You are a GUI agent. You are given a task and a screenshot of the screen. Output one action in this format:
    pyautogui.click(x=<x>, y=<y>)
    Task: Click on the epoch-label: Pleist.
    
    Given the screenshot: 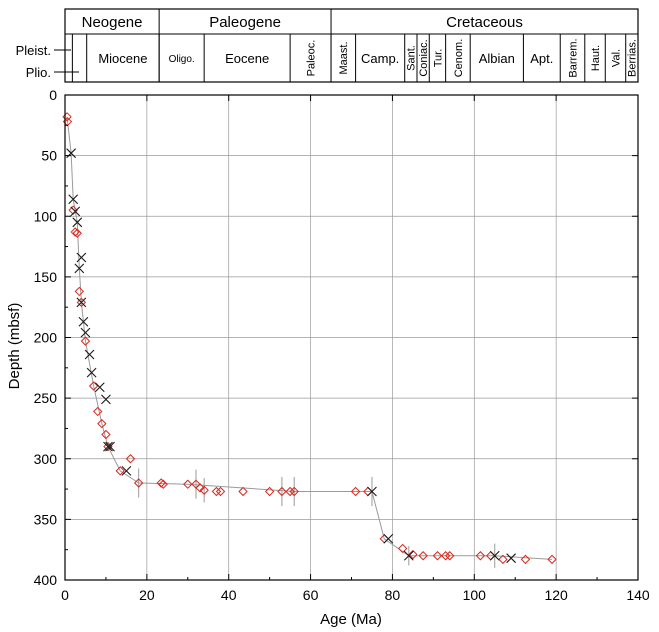 What is the action you would take?
    pyautogui.click(x=33, y=50)
    